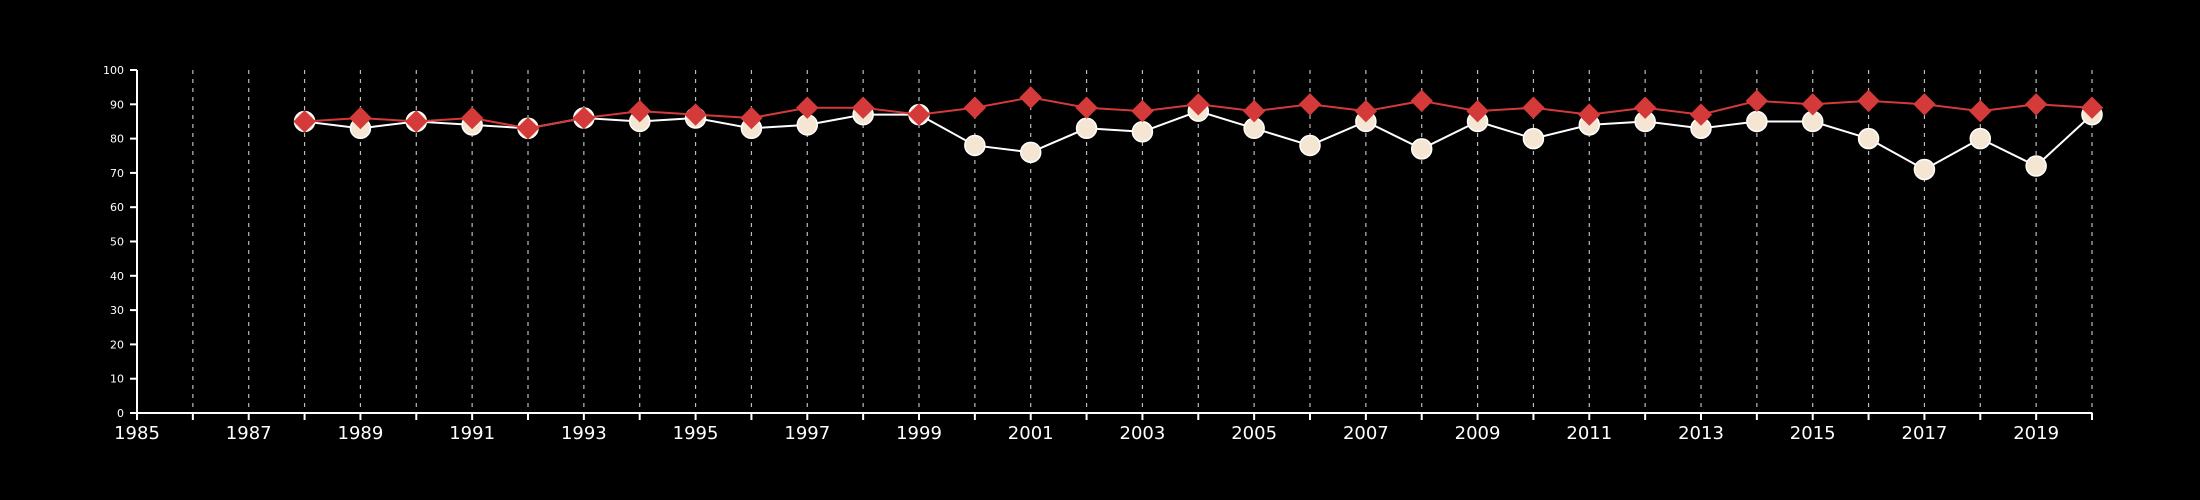  What do you see at coordinates (472, 433) in the screenshot?
I see `x-tick-label: 1991` at bounding box center [472, 433].